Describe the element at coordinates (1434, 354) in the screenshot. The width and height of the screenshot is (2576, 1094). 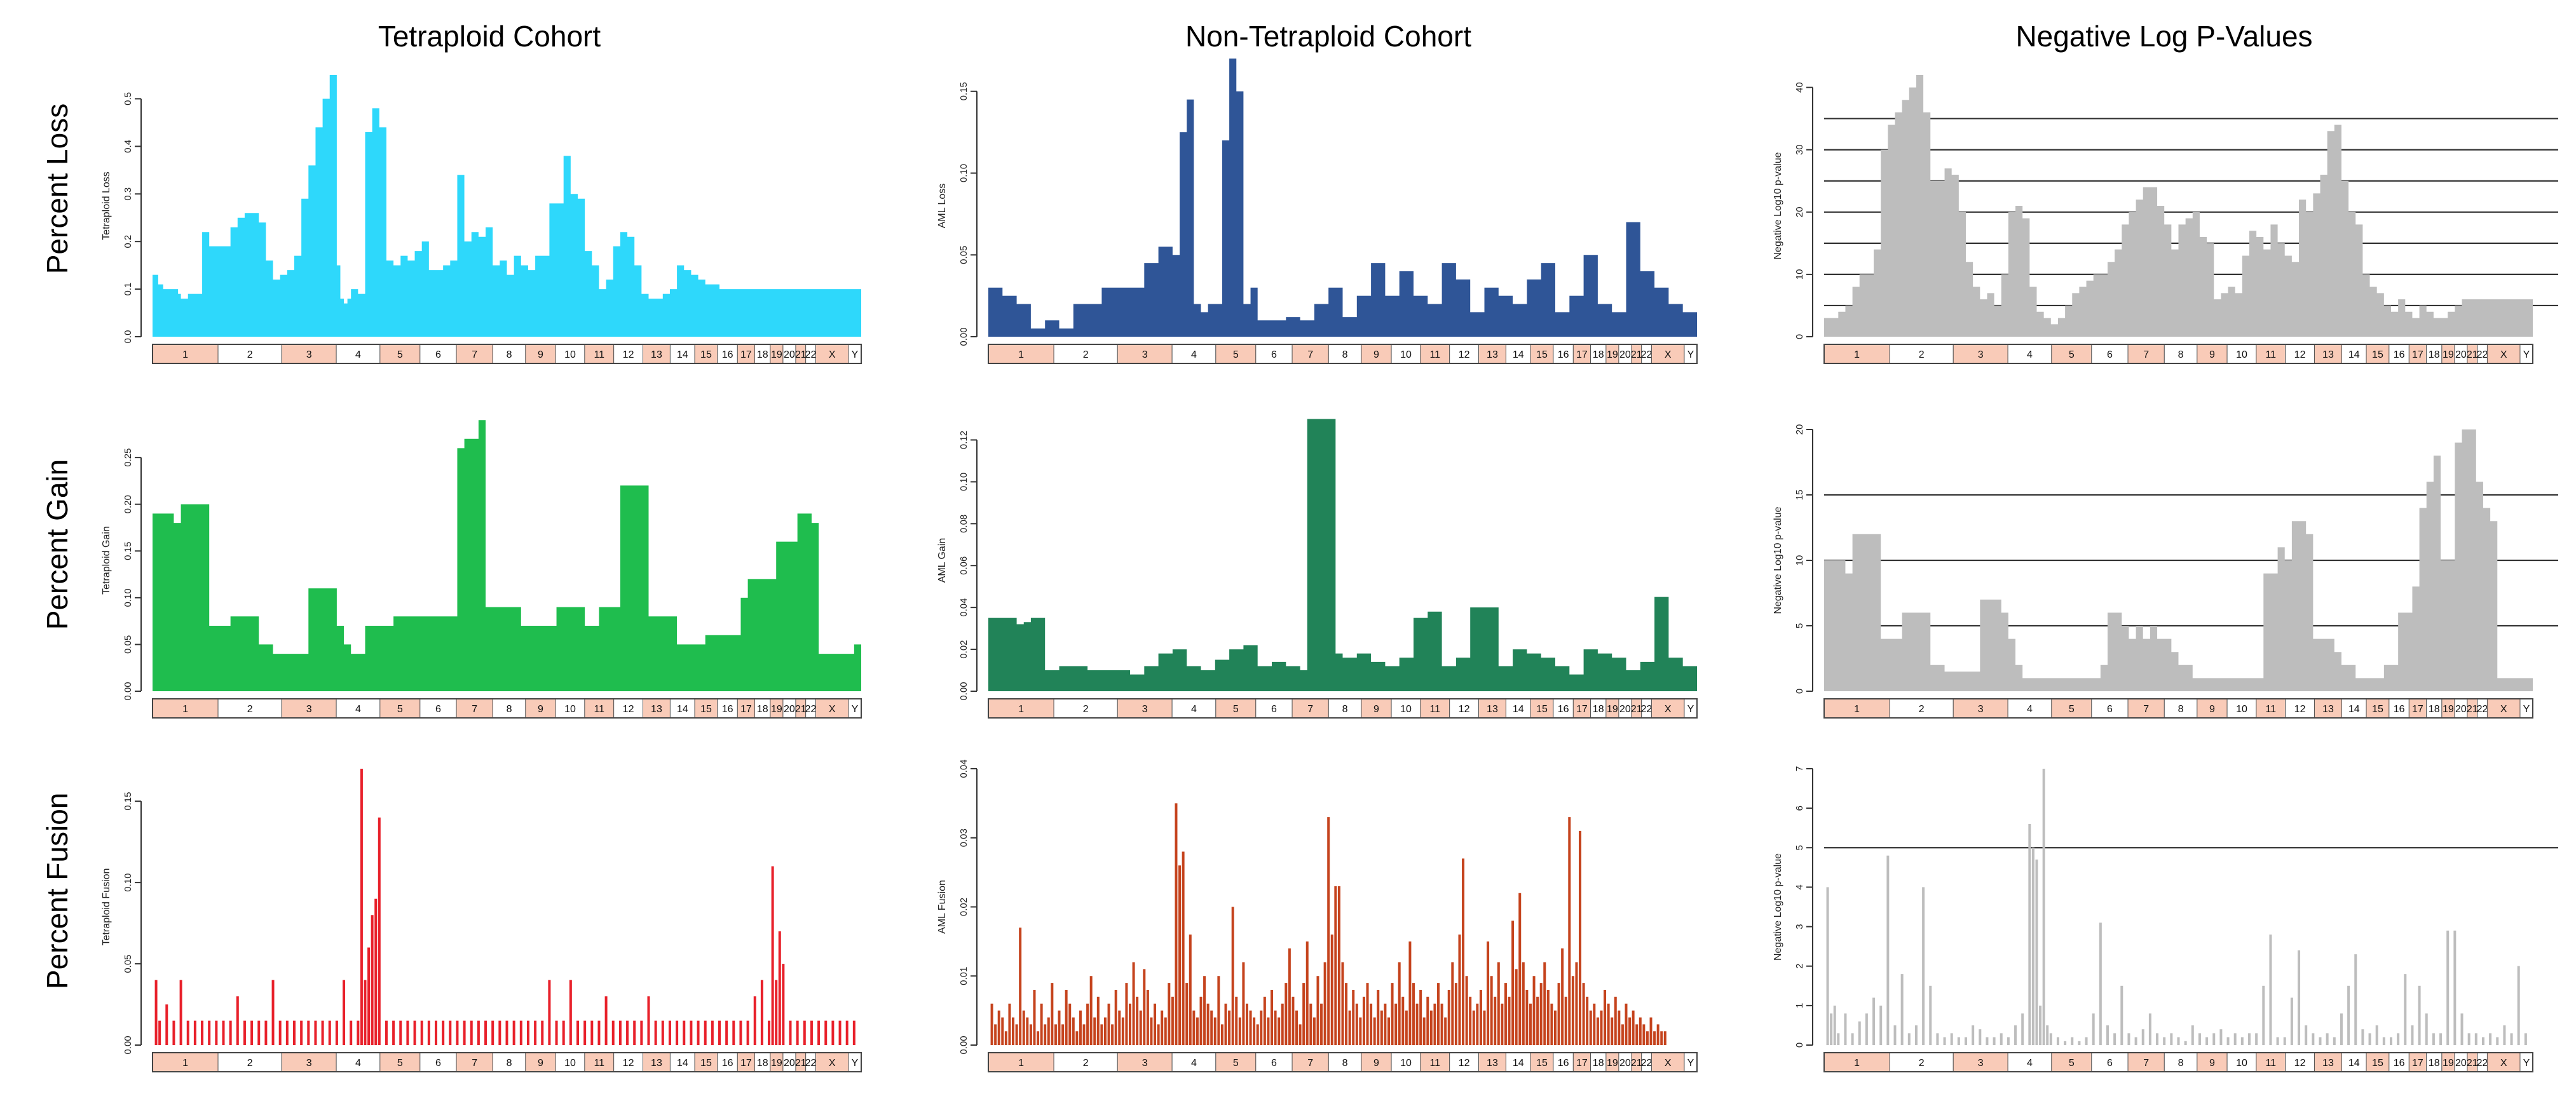
I see `chromosome-label: 11` at that location.